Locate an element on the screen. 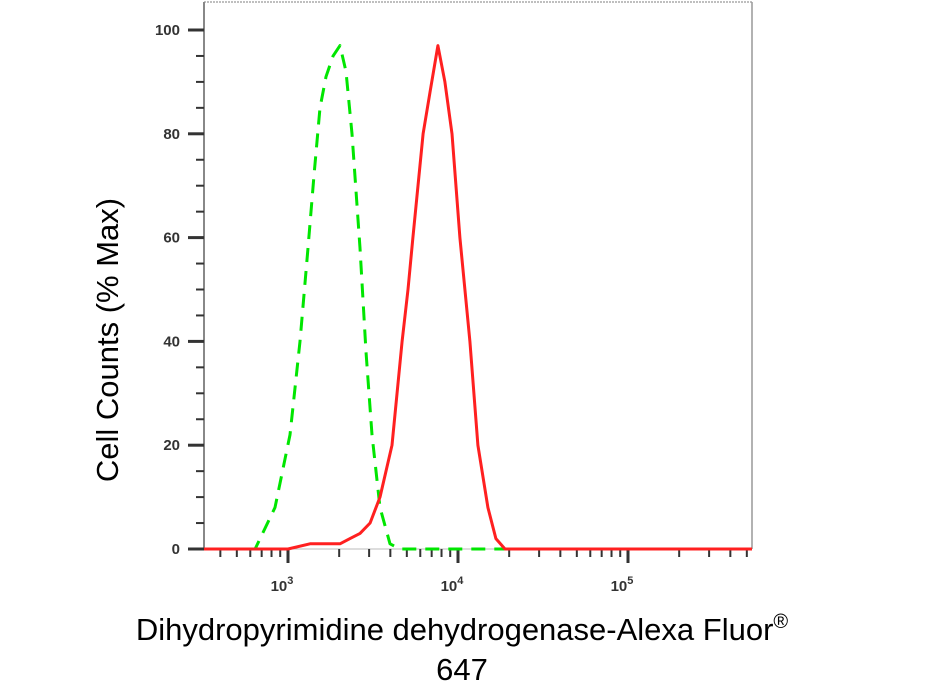 The width and height of the screenshot is (952, 694). y-tick-label: 60 is located at coordinates (171, 238).